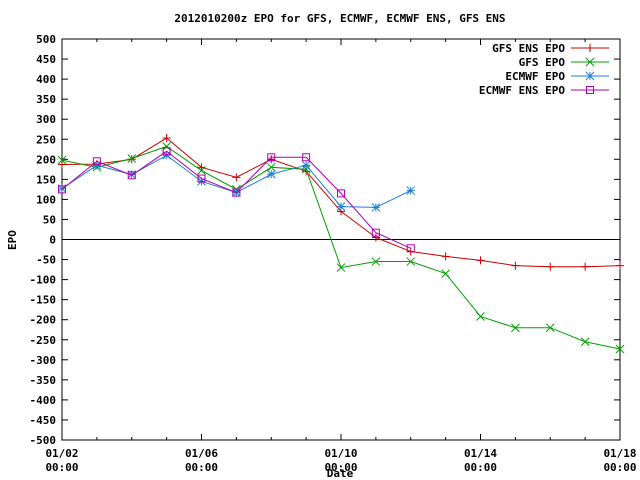 This screenshot has width=640, height=480. What do you see at coordinates (201, 453) in the screenshot?
I see `x-tick-label-date: 01/06` at bounding box center [201, 453].